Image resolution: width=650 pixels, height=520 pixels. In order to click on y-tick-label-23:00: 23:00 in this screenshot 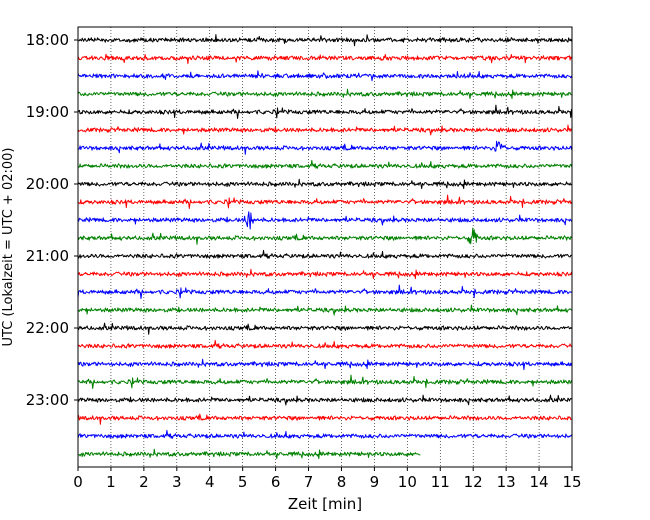, I will do `click(47, 400)`.